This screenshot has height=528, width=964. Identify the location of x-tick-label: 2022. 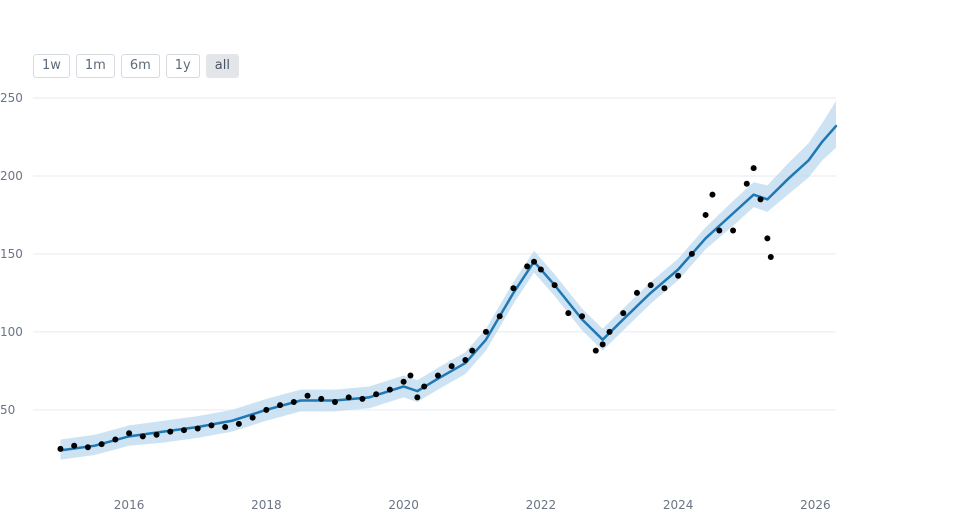
(541, 505).